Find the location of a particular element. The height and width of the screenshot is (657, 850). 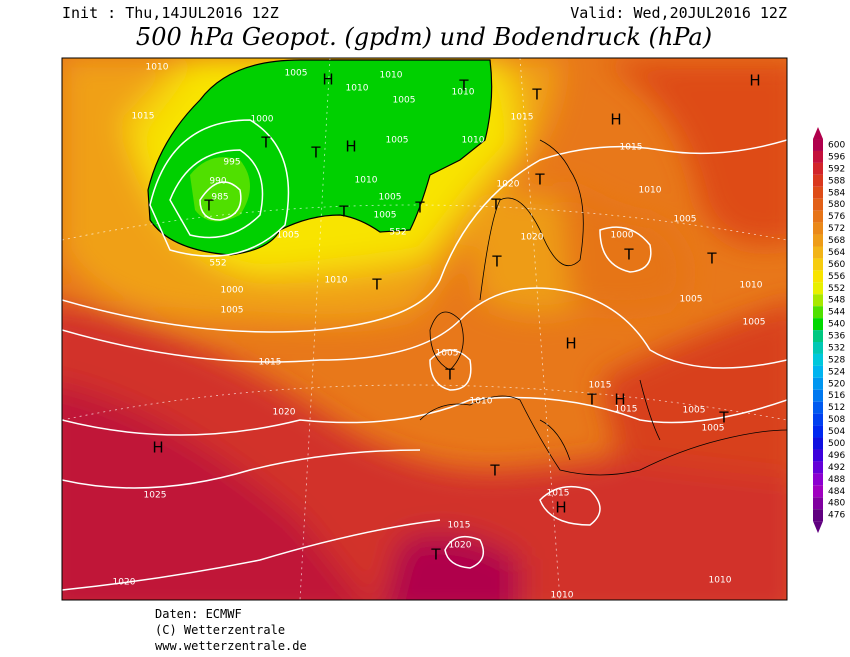

colorbar-label: 520 is located at coordinates (836, 384).